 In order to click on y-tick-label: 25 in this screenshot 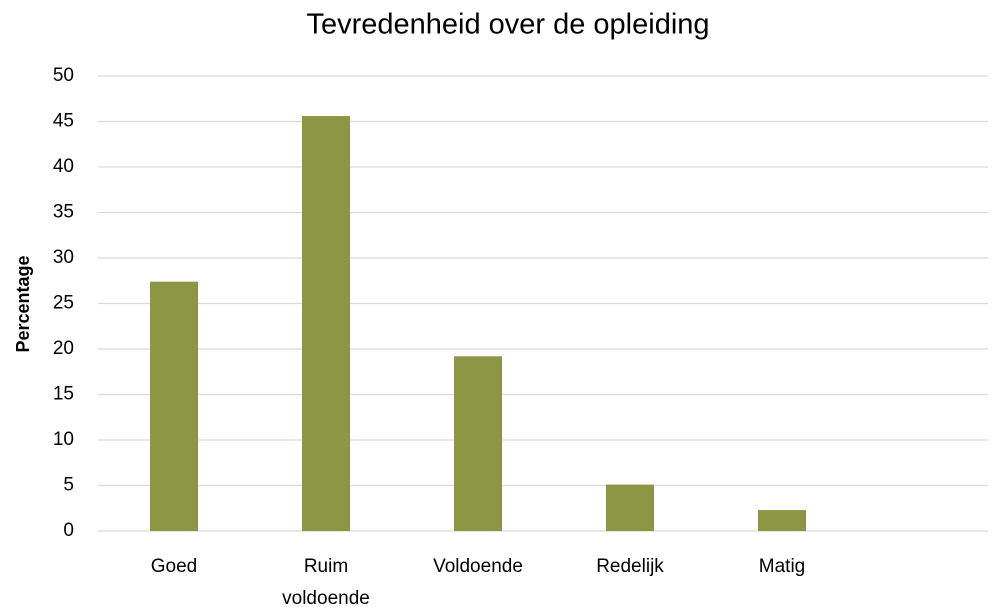, I will do `click(63, 303)`.